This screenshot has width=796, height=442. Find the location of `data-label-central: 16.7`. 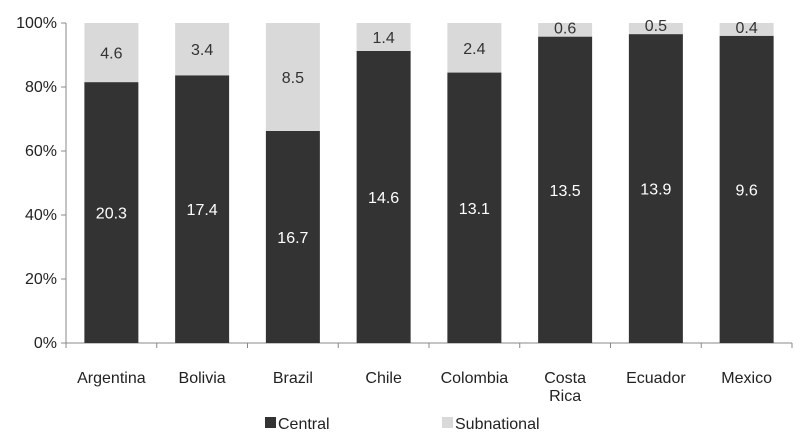

data-label-central: 16.7 is located at coordinates (292, 238).